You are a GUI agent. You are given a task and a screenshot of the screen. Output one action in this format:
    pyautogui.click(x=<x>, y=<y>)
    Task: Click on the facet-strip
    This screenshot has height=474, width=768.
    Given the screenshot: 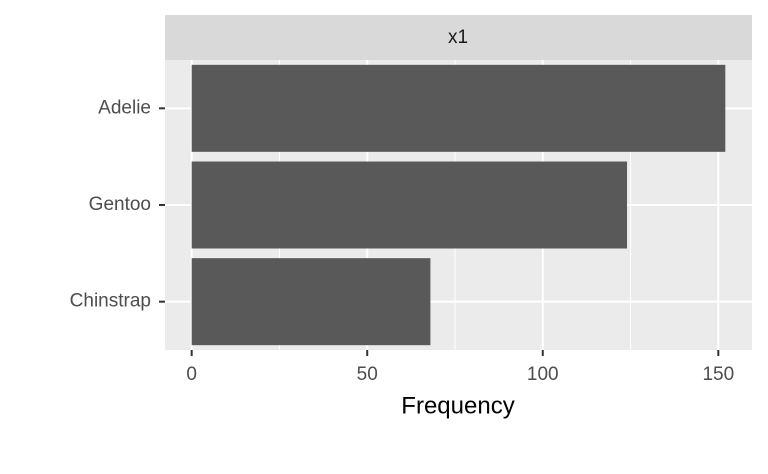 What is the action you would take?
    pyautogui.click(x=458, y=37)
    